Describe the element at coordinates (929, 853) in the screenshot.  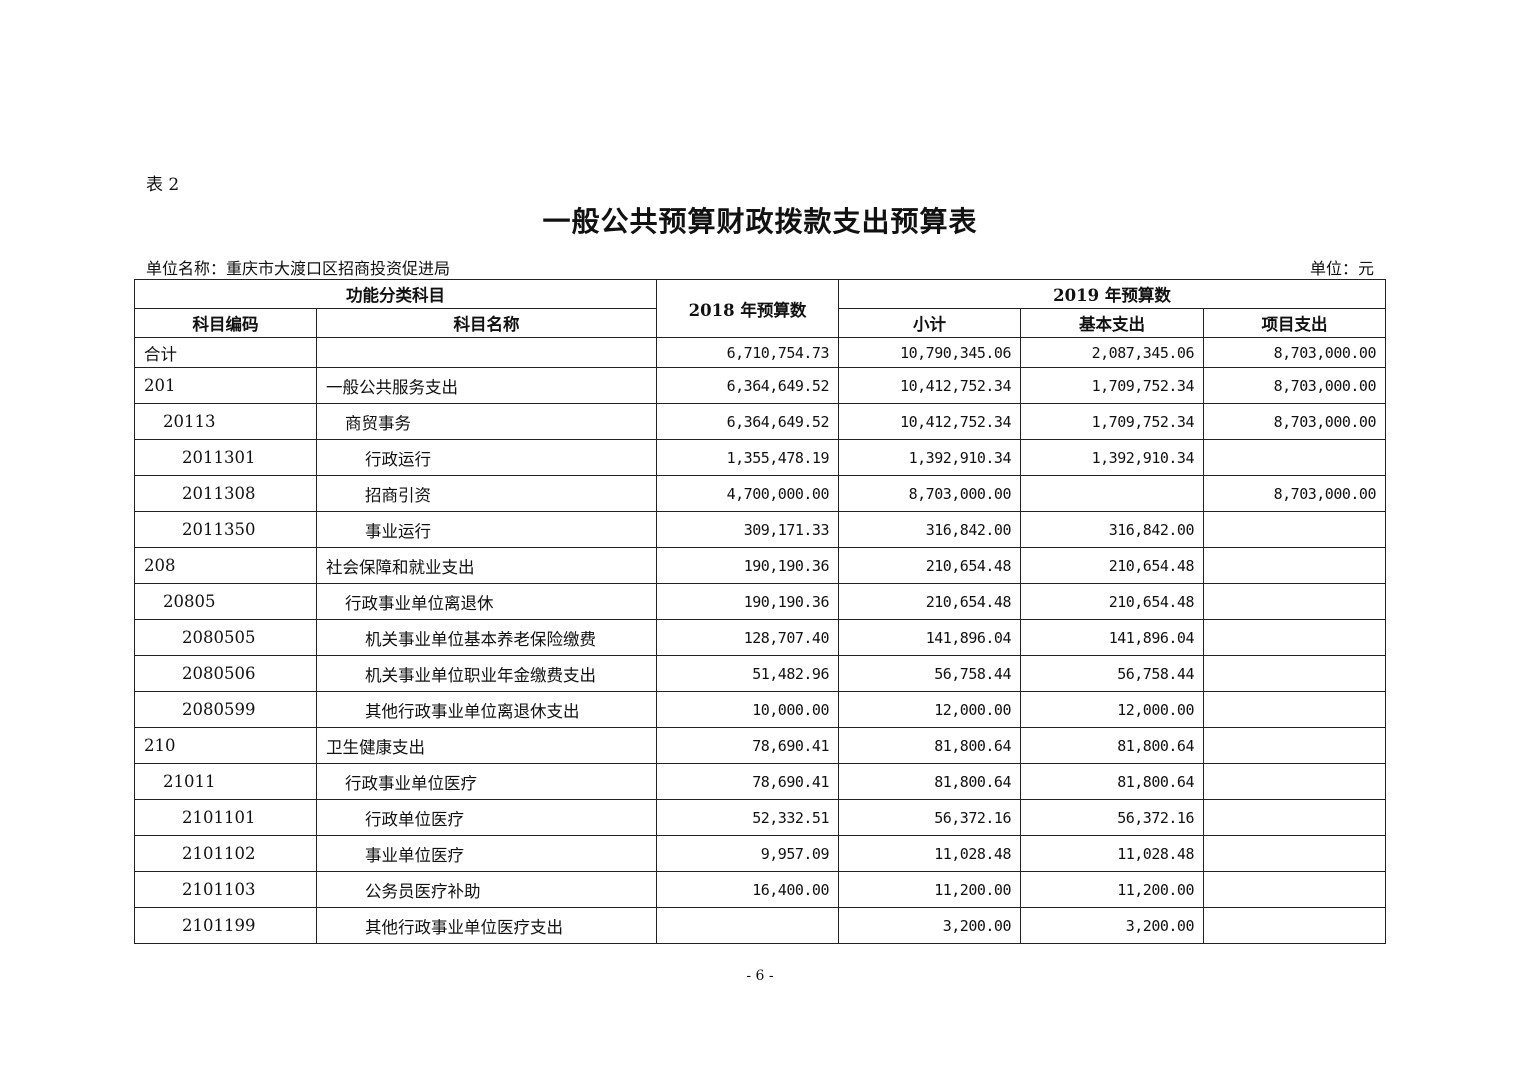
I see `cell-subtotal: 11,028.48` at that location.